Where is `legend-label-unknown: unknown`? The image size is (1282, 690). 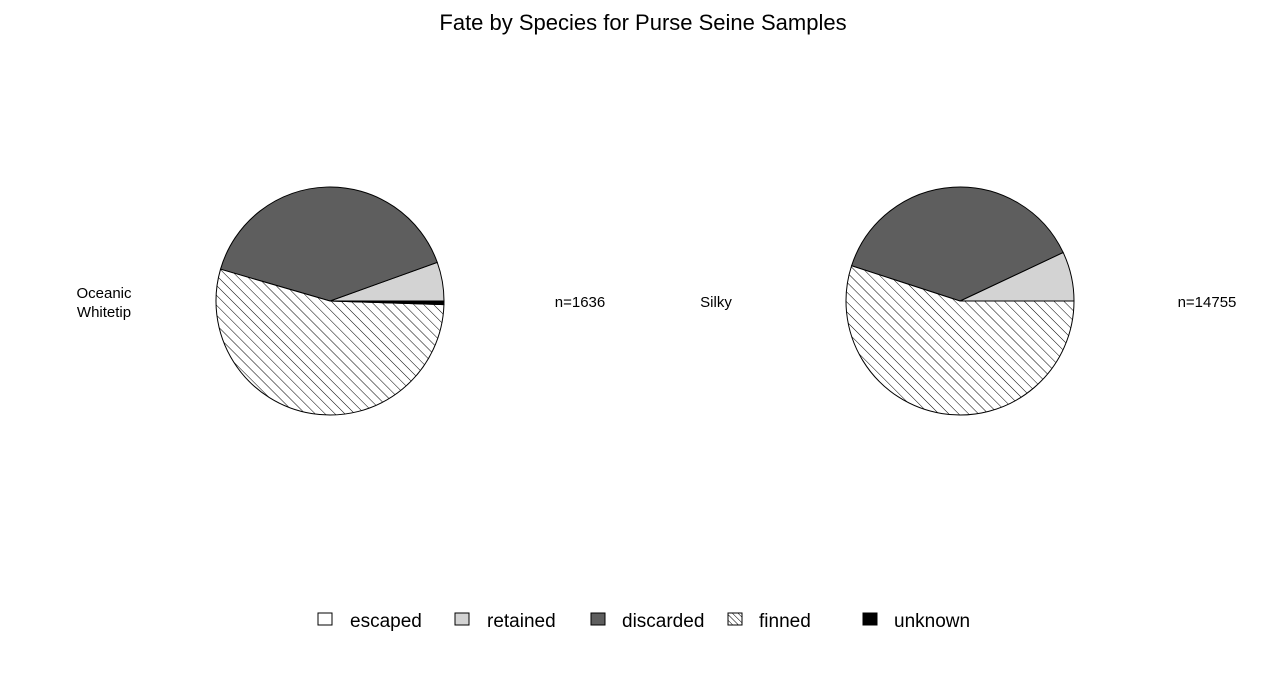
legend-label-unknown: unknown is located at coordinates (932, 621).